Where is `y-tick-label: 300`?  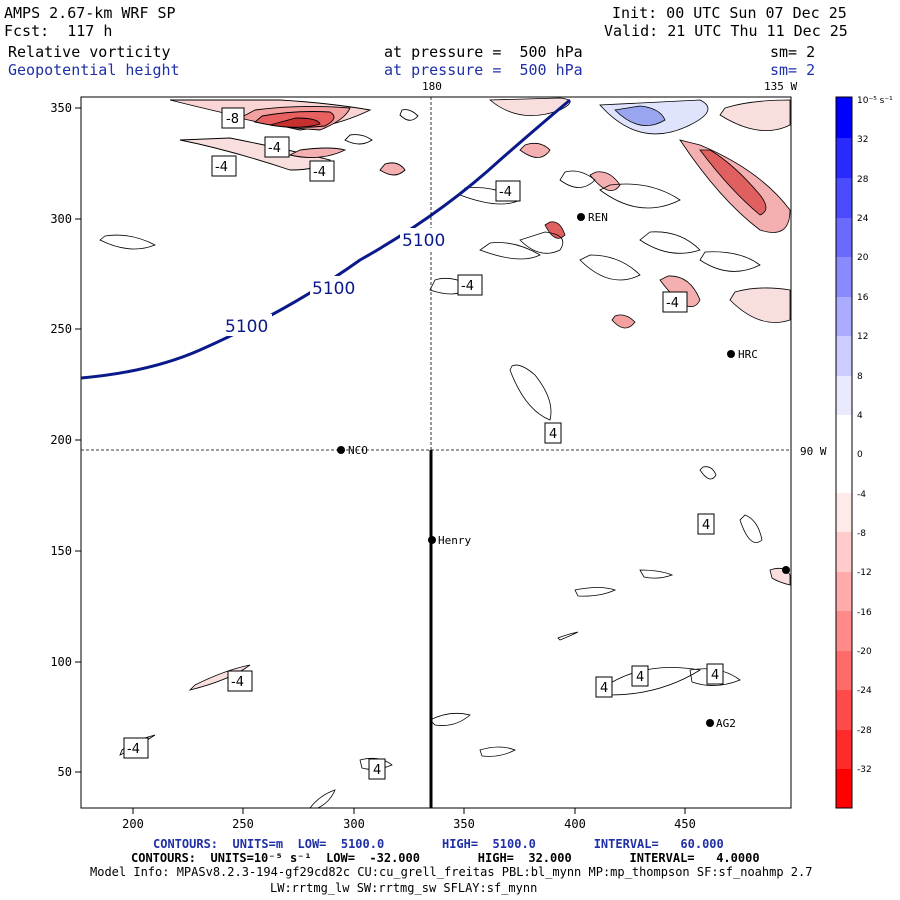
y-tick-label: 300 is located at coordinates (61, 219).